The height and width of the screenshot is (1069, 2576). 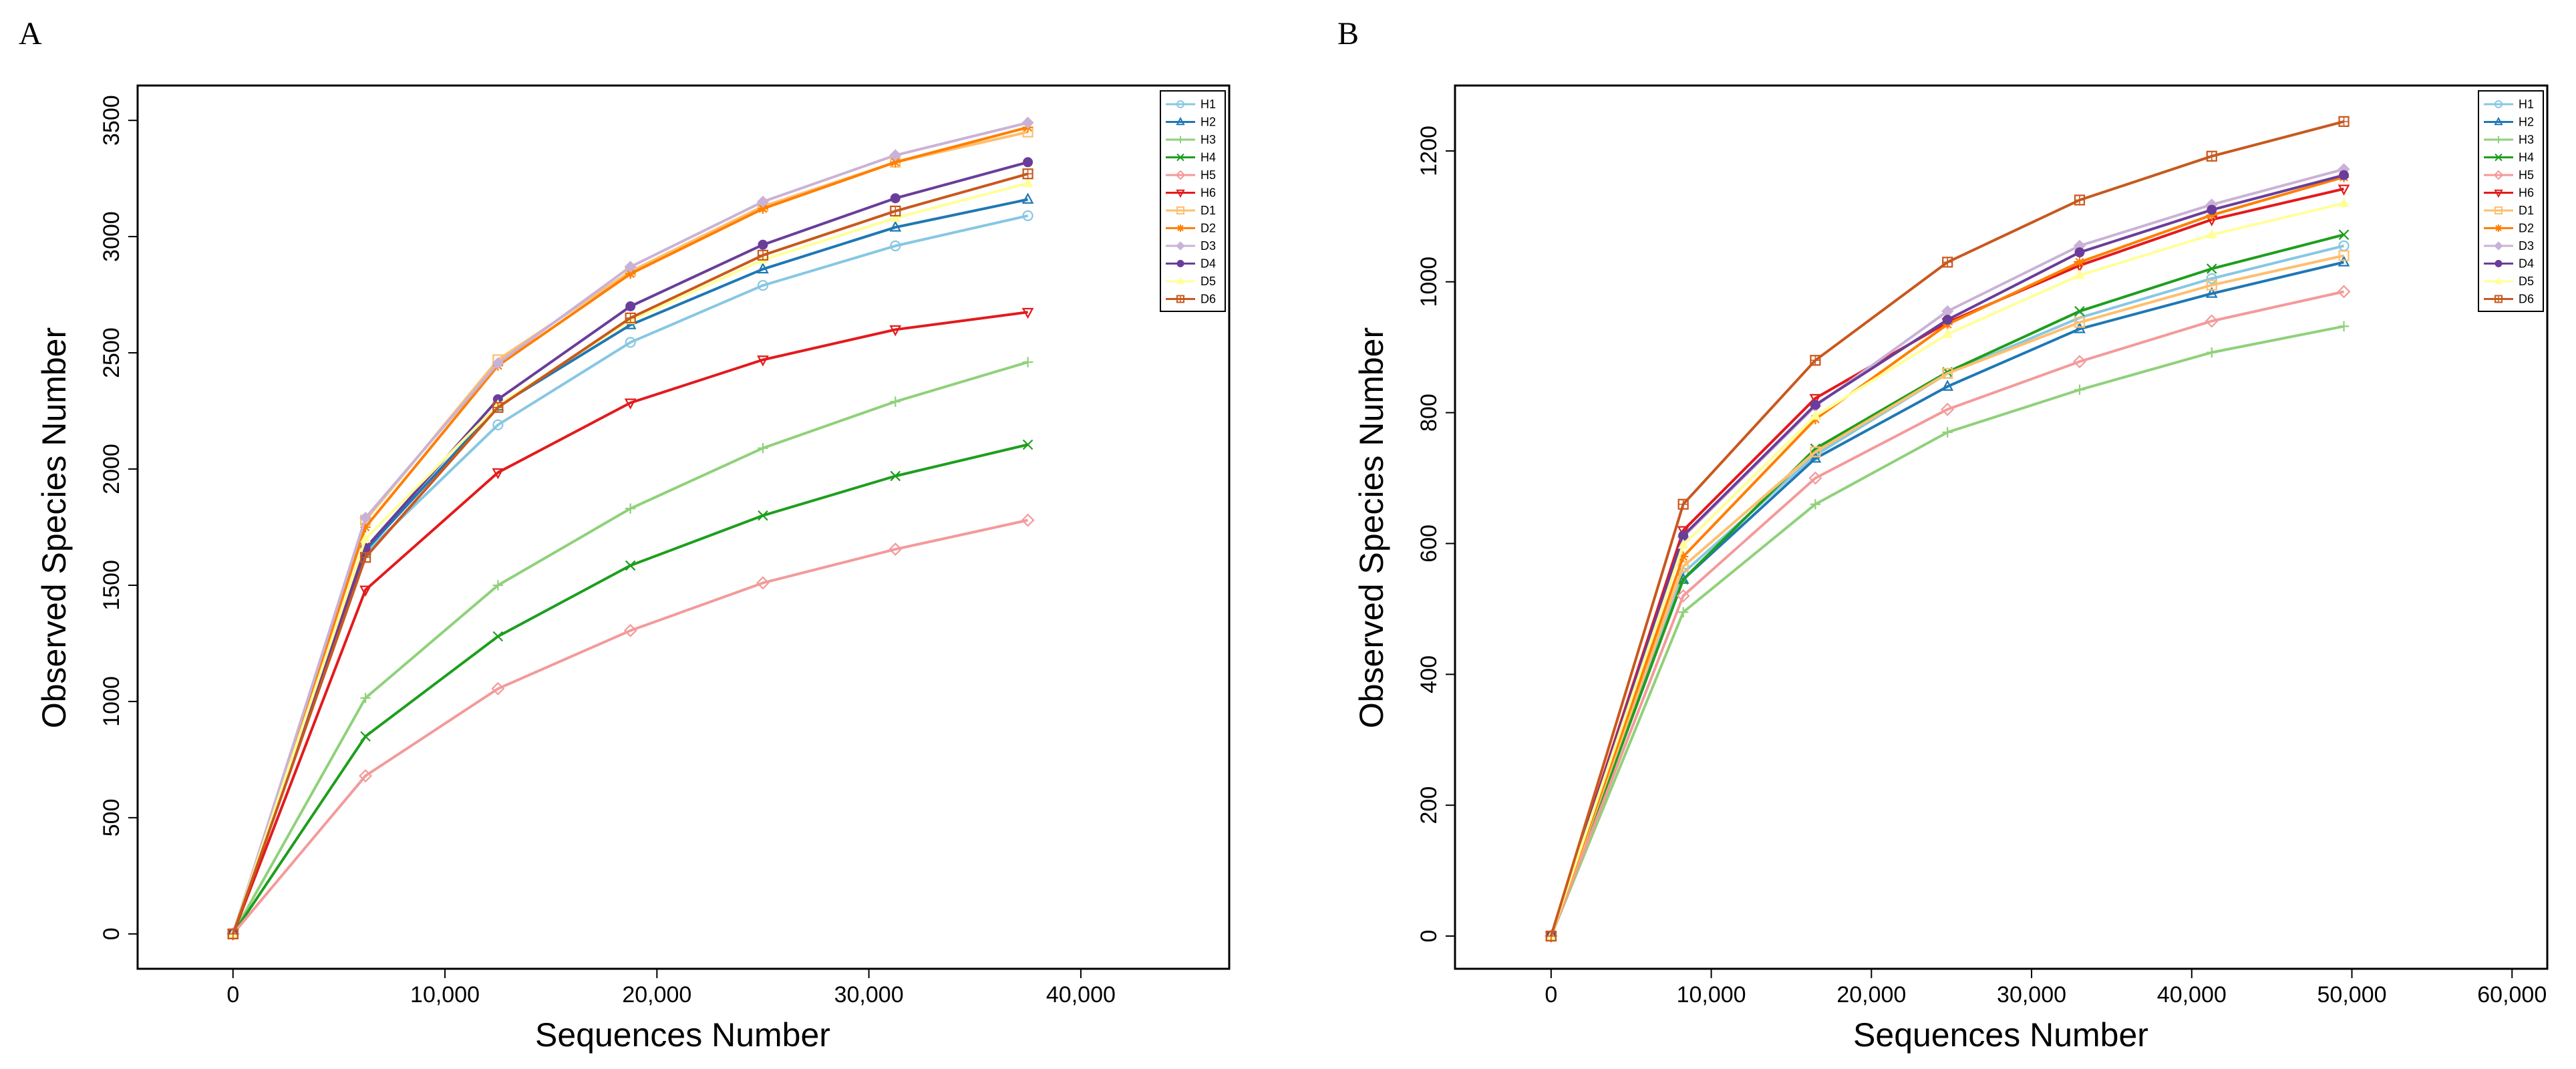 I want to click on panel-a-legend-label-h1: H1, so click(x=1208, y=104).